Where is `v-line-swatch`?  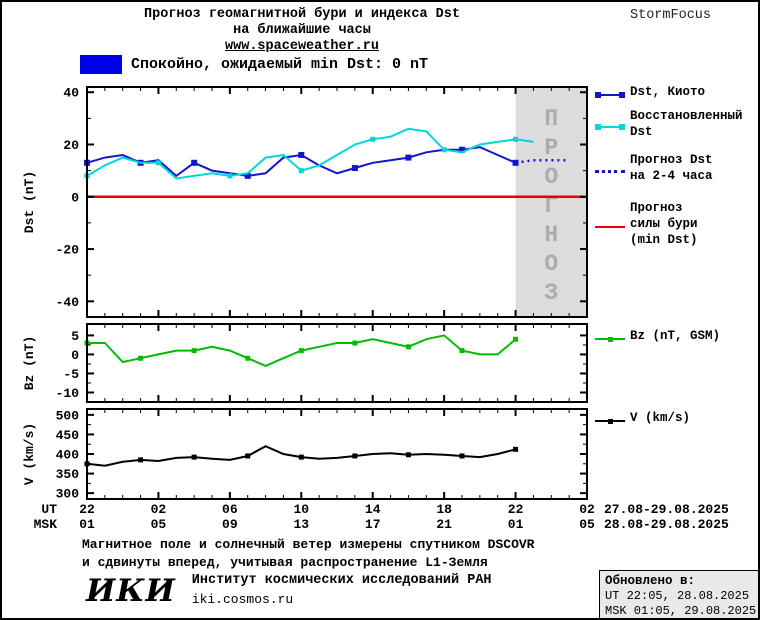
v-line-swatch is located at coordinates (610, 421).